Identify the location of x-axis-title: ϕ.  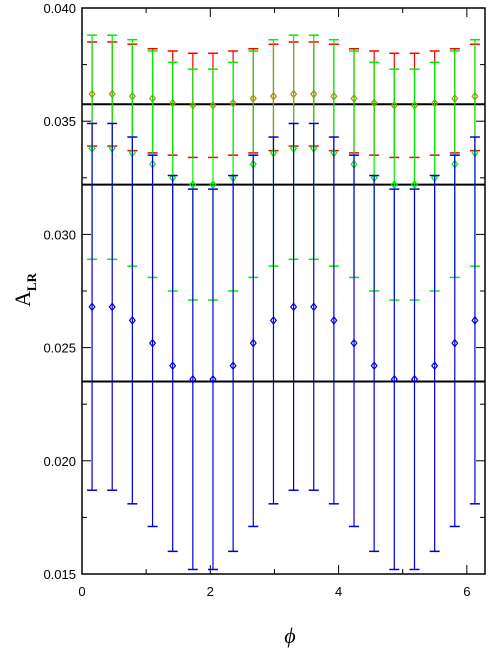
(289, 635).